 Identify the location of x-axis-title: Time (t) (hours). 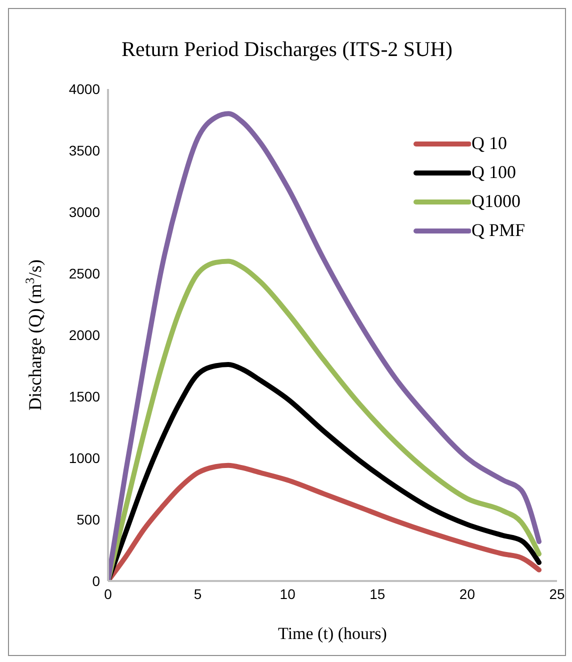
(332, 633).